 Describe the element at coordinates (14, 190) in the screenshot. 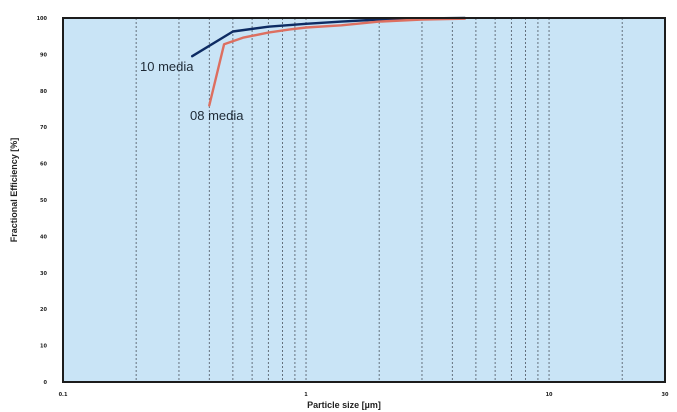

I see `y-axis-title: Fractional Efficiency [%]` at that location.